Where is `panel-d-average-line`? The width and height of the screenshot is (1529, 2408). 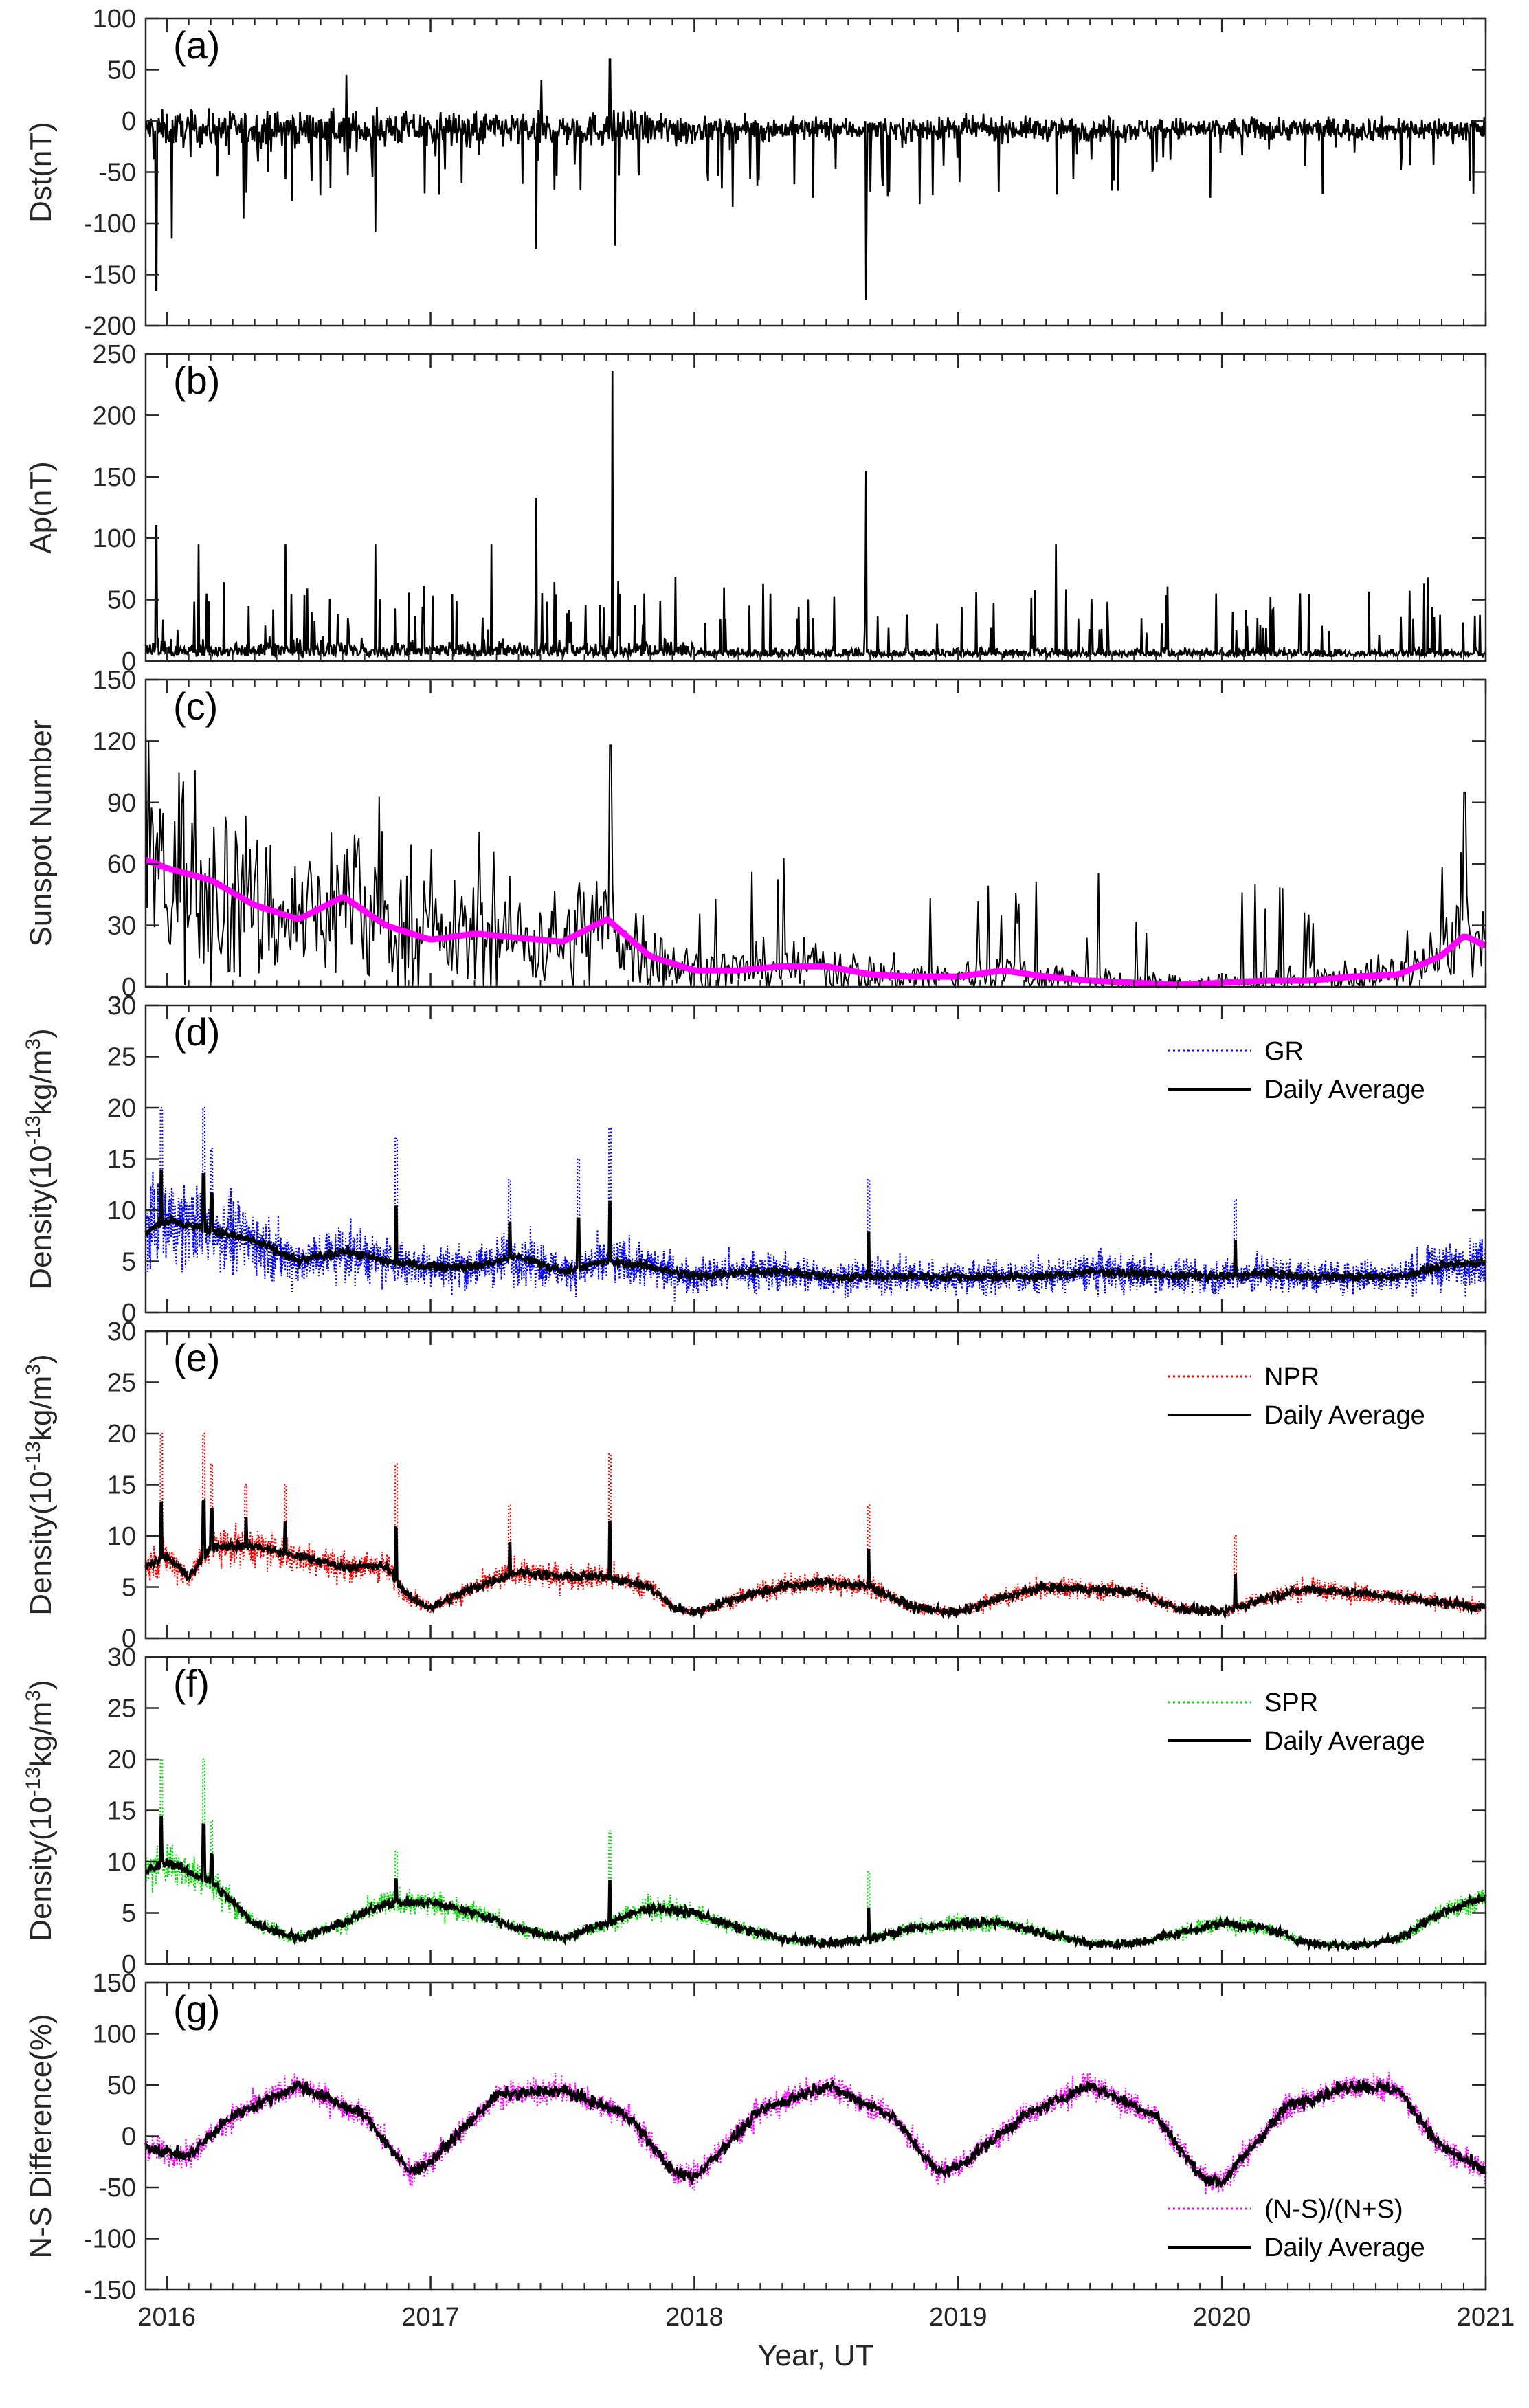 panel-d-average-line is located at coordinates (815, 1227).